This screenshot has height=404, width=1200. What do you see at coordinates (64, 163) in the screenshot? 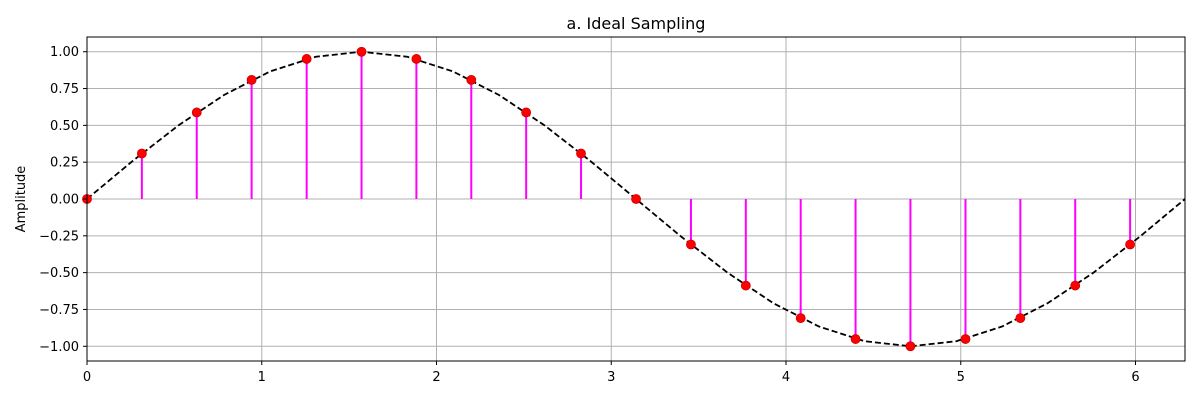
I see `y-tick-label: 0.25` at bounding box center [64, 163].